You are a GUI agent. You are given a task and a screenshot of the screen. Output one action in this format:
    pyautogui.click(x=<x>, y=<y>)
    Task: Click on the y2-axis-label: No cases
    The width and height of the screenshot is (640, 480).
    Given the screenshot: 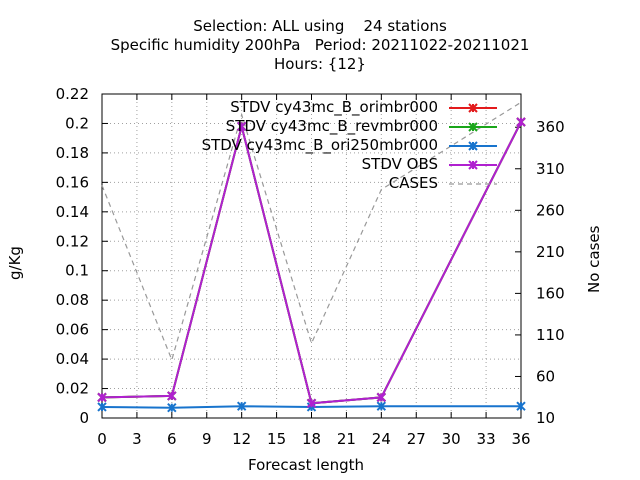 What is the action you would take?
    pyautogui.click(x=594, y=259)
    